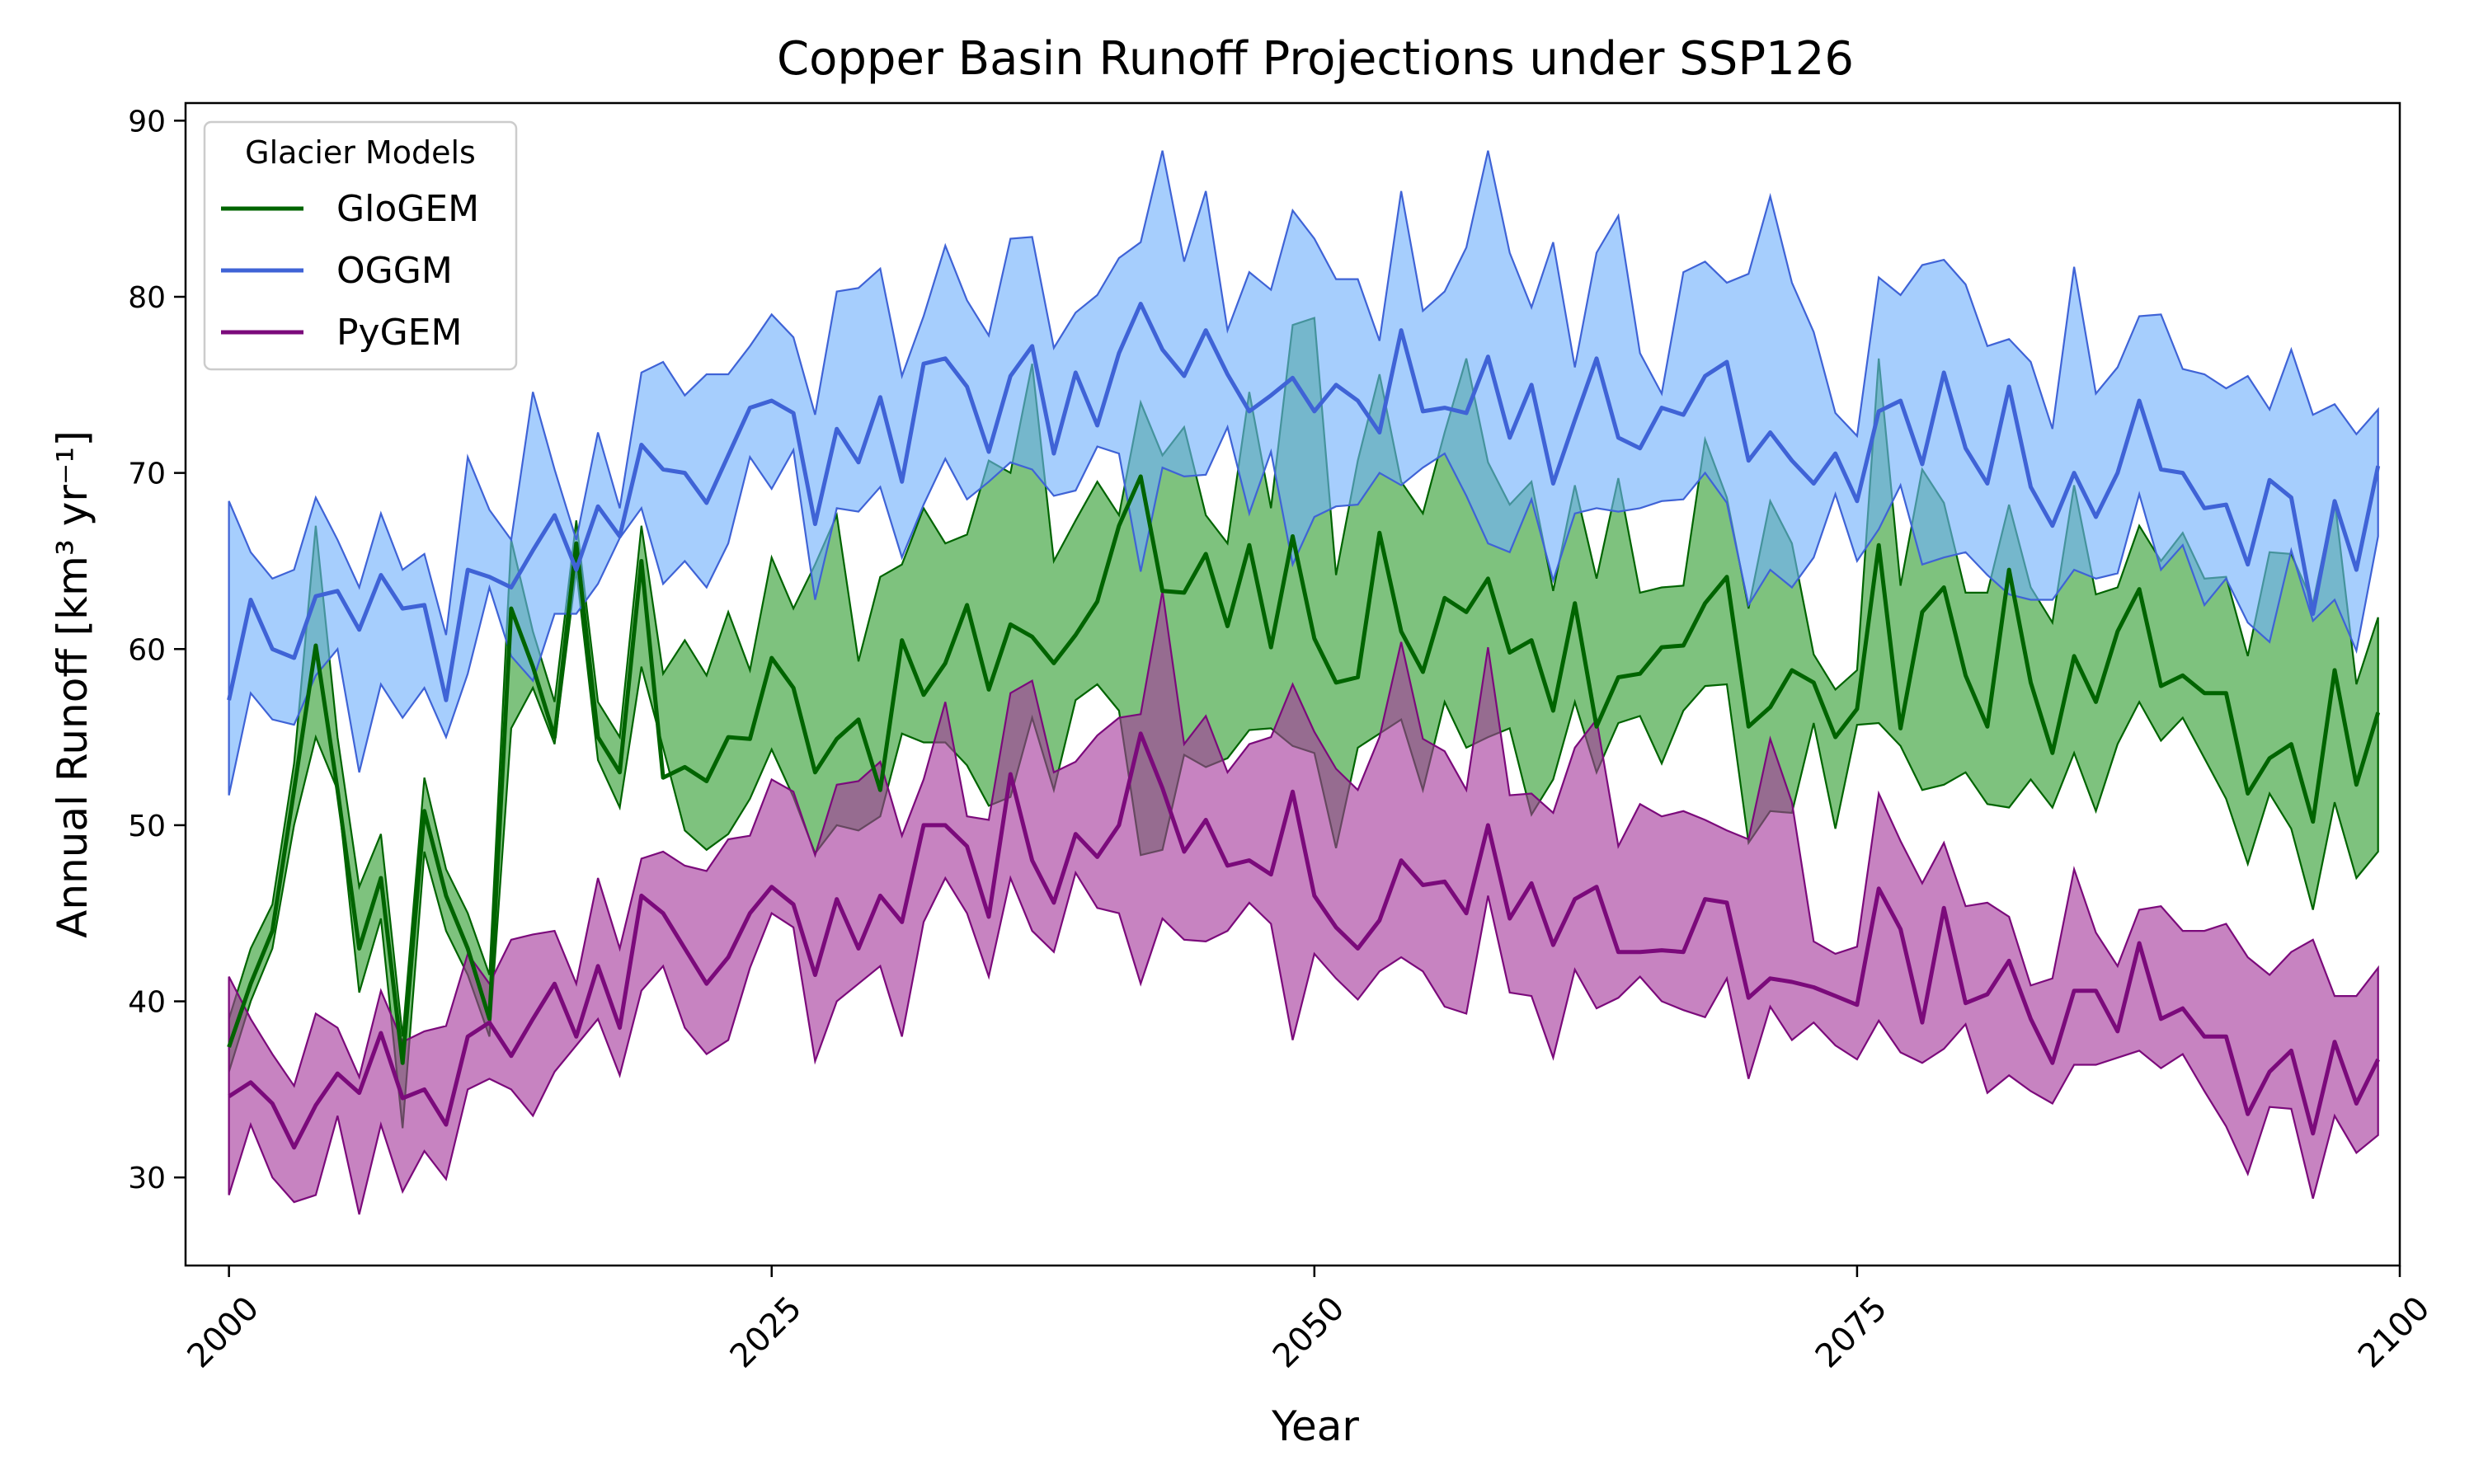  I want to click on x-axis-label: Year, so click(1315, 1426).